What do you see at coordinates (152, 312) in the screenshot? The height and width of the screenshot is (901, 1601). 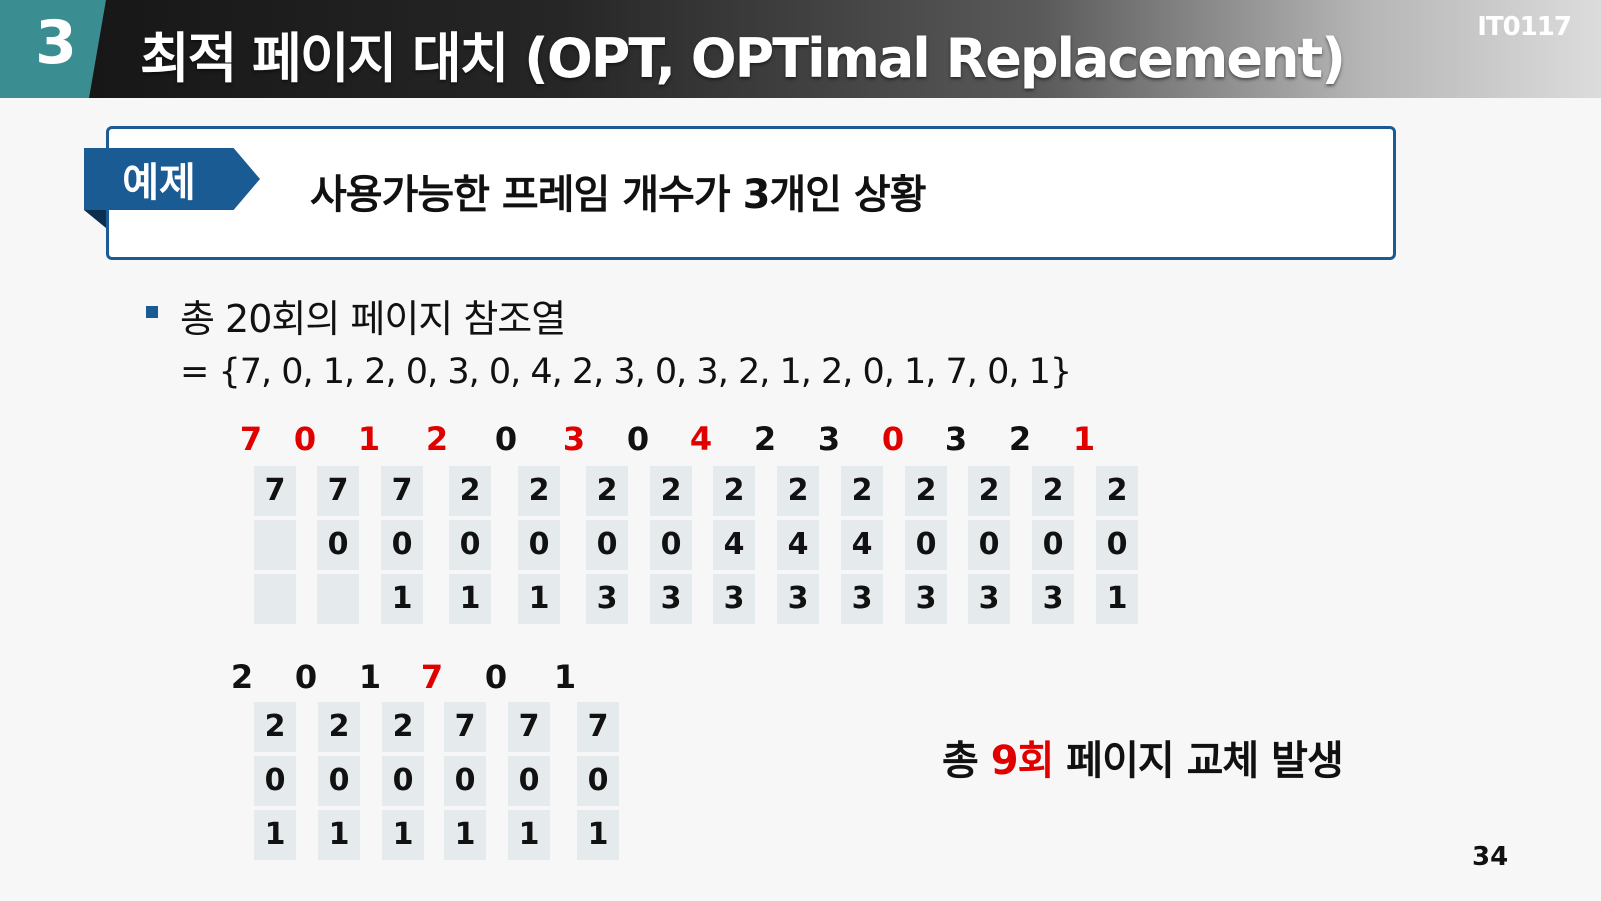 I see `bullet-marker` at bounding box center [152, 312].